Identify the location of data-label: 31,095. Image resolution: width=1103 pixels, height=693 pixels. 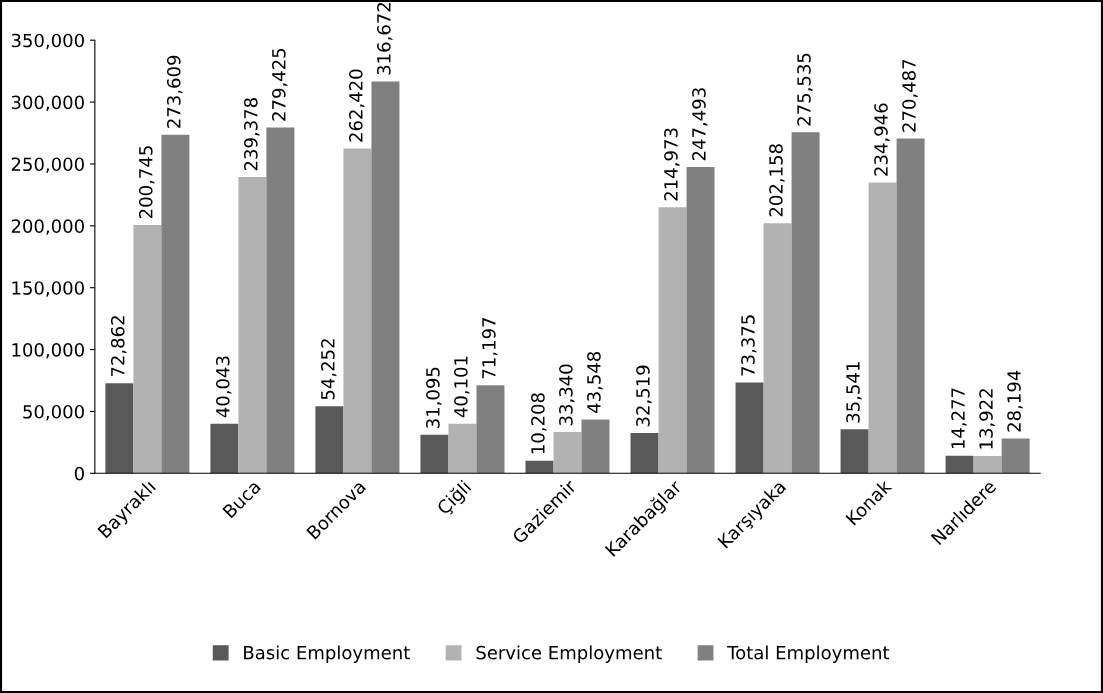
(434, 397).